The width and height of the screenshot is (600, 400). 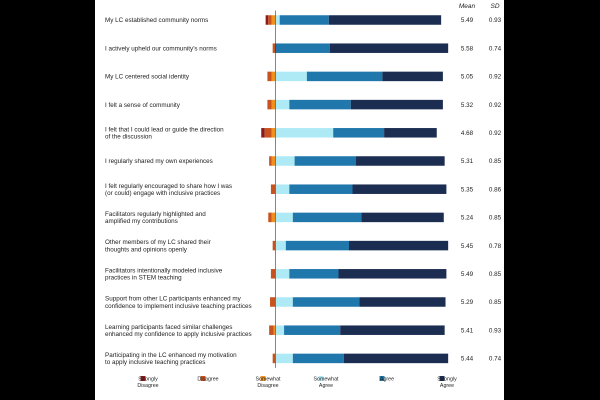 I want to click on legend-label: Somewhat, so click(x=268, y=380).